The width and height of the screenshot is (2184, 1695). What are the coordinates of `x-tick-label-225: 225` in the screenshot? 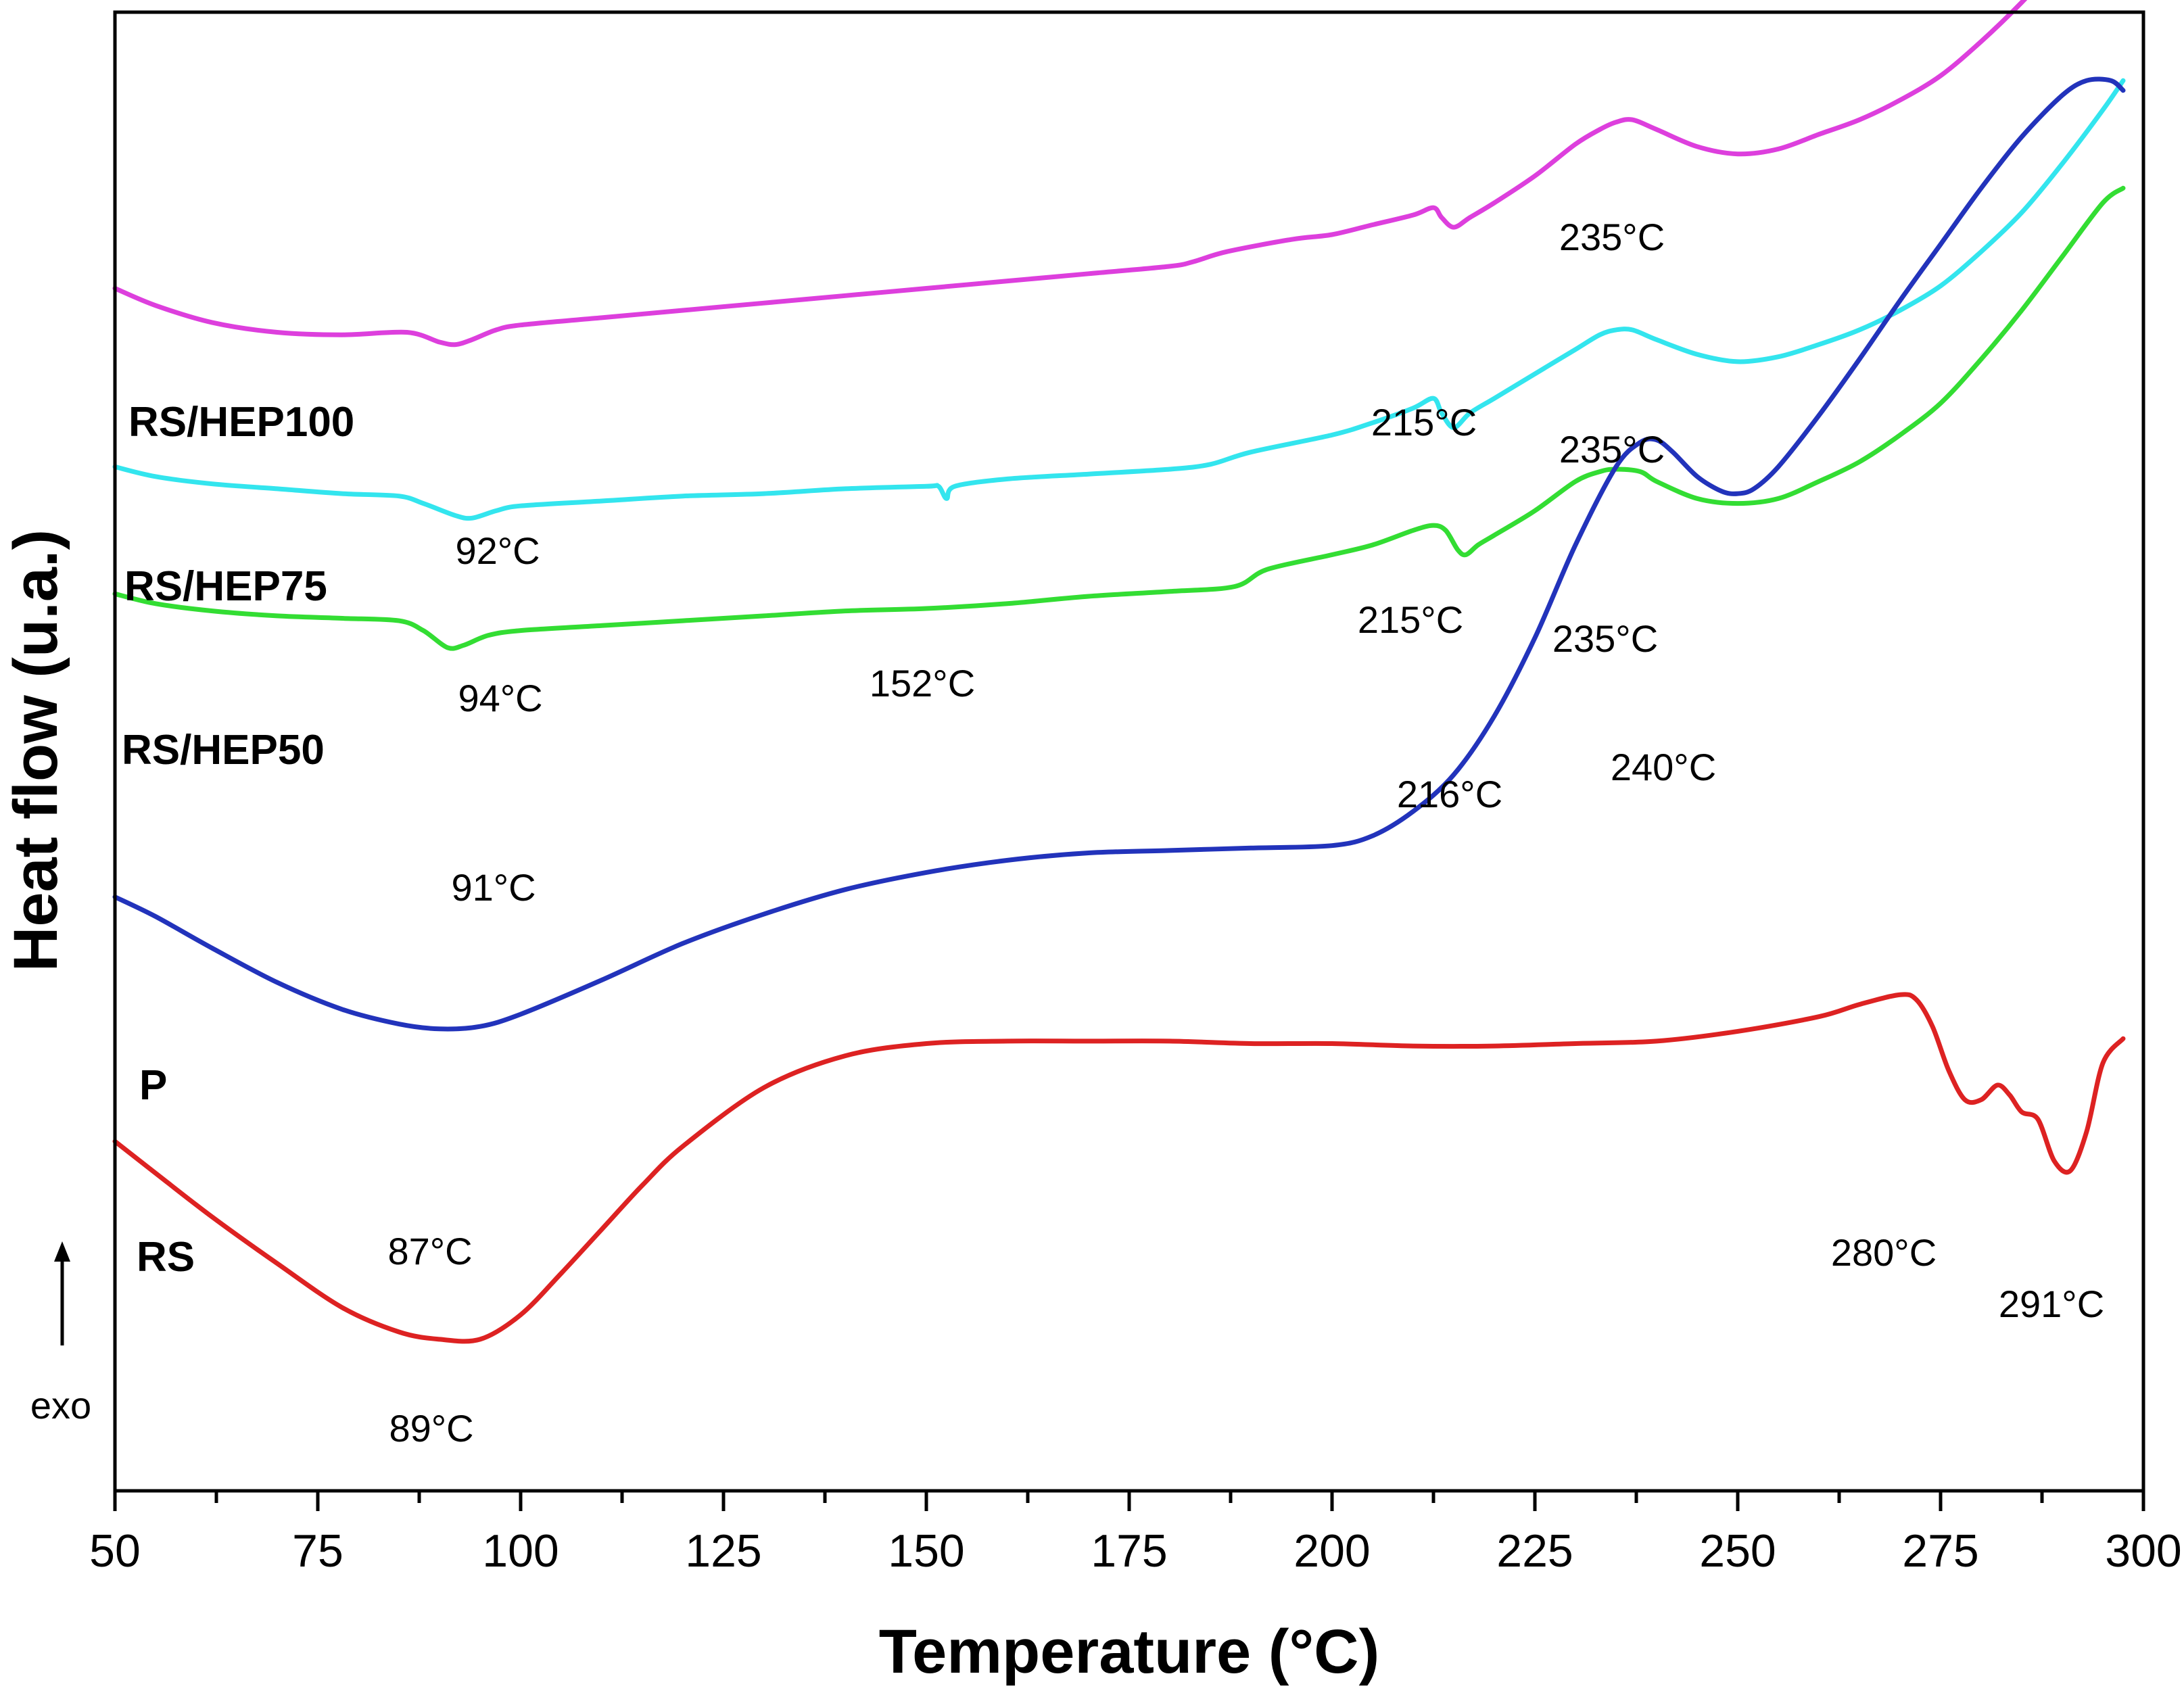 It's located at (1534, 1551).